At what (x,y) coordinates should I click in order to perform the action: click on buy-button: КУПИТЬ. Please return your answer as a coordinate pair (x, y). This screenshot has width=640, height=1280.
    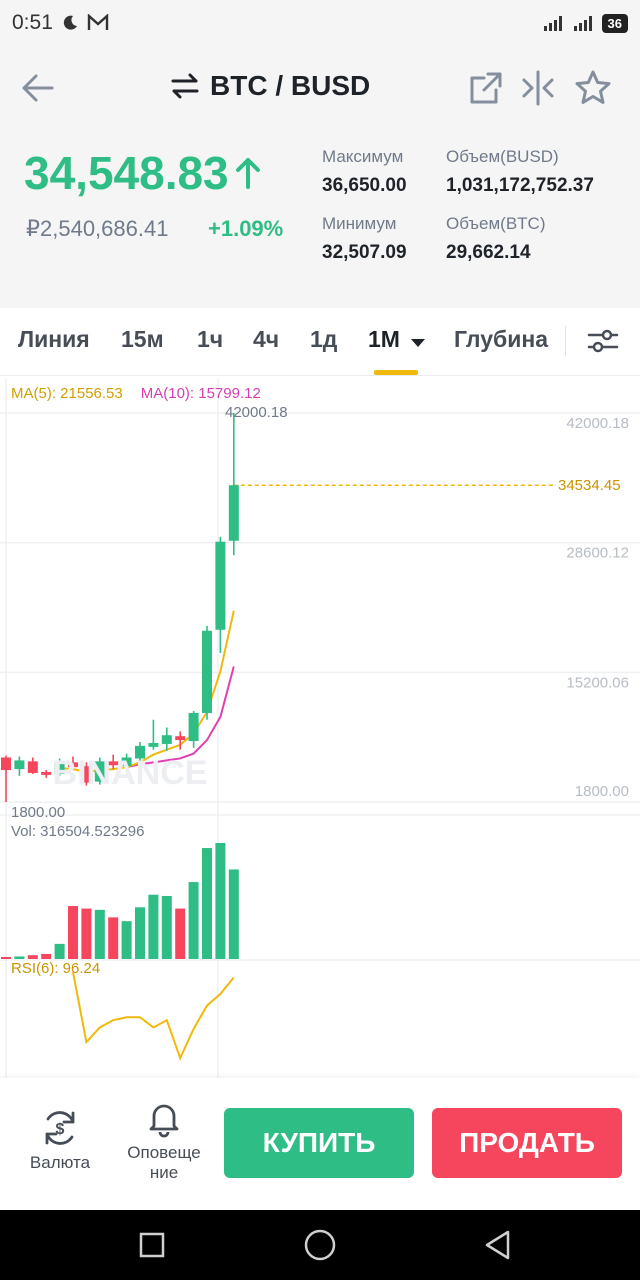
    Looking at the image, I should click on (319, 1143).